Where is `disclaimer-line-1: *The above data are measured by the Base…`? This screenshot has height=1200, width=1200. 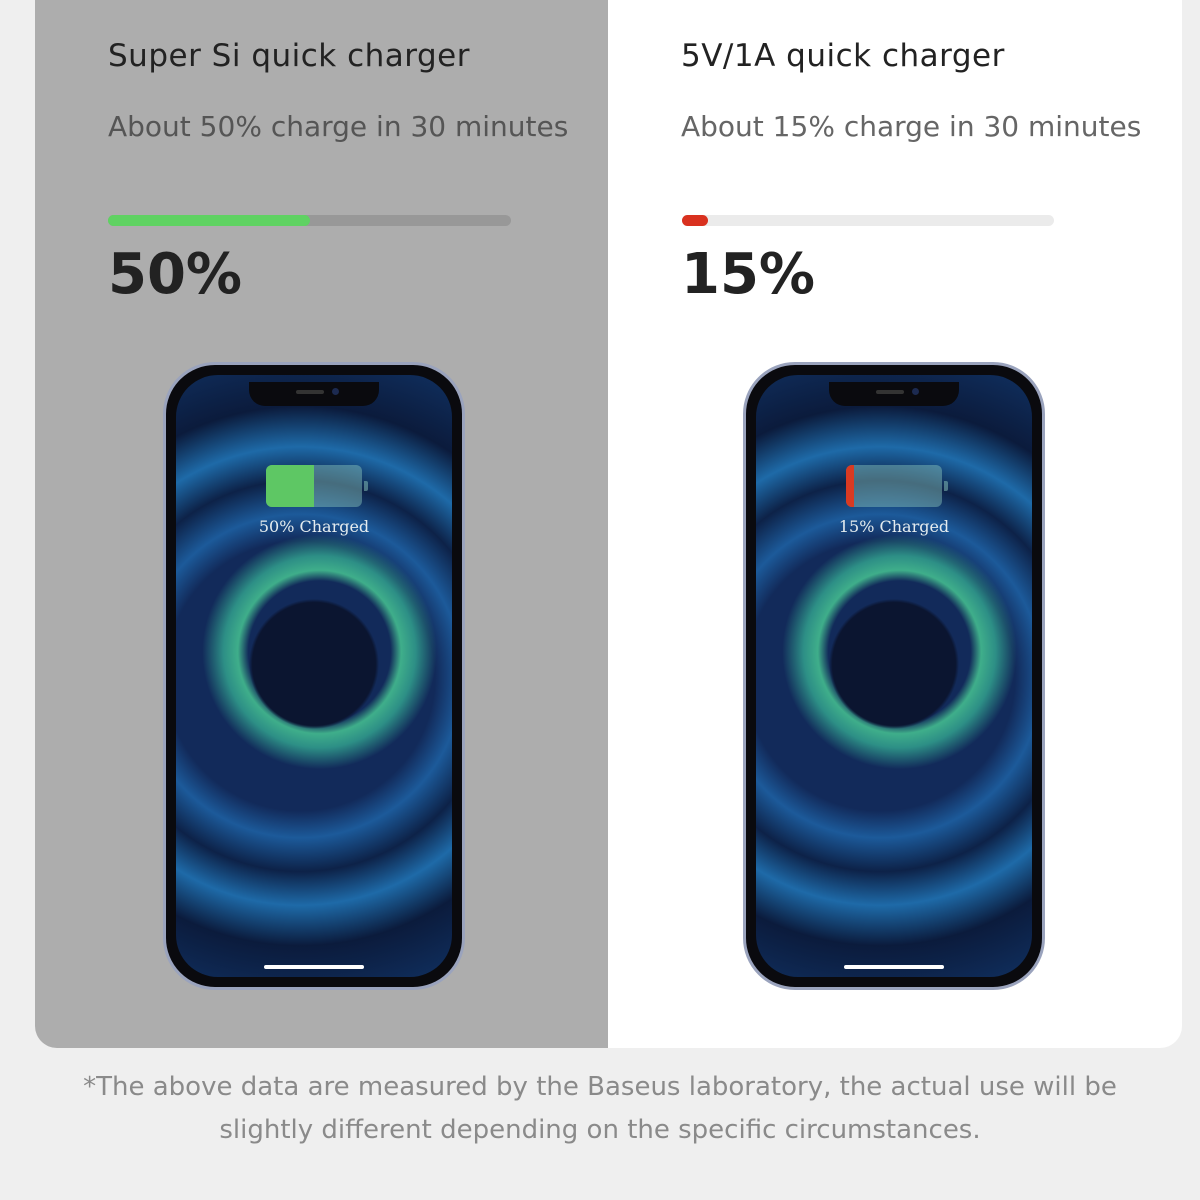 disclaimer-line-1: *The above data are measured by the Base… is located at coordinates (600, 1087).